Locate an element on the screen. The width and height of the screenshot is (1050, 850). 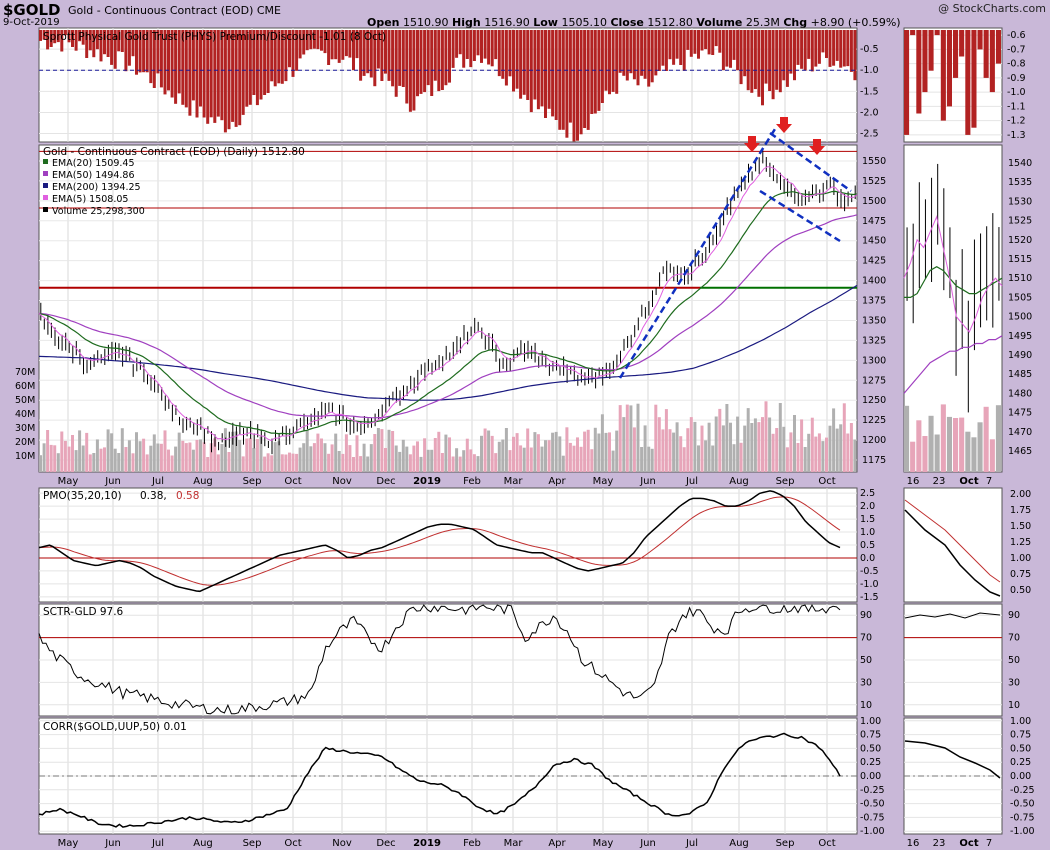
volume-tick-label: 30M is located at coordinates (25, 428).